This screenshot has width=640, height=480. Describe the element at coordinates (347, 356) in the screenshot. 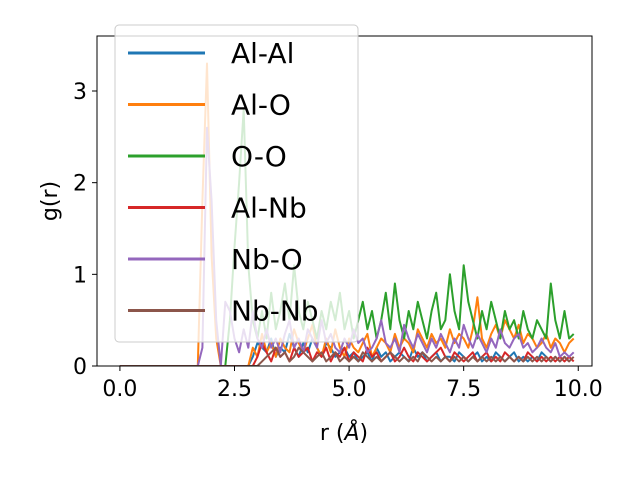

I see `series-line-nb-nb` at that location.